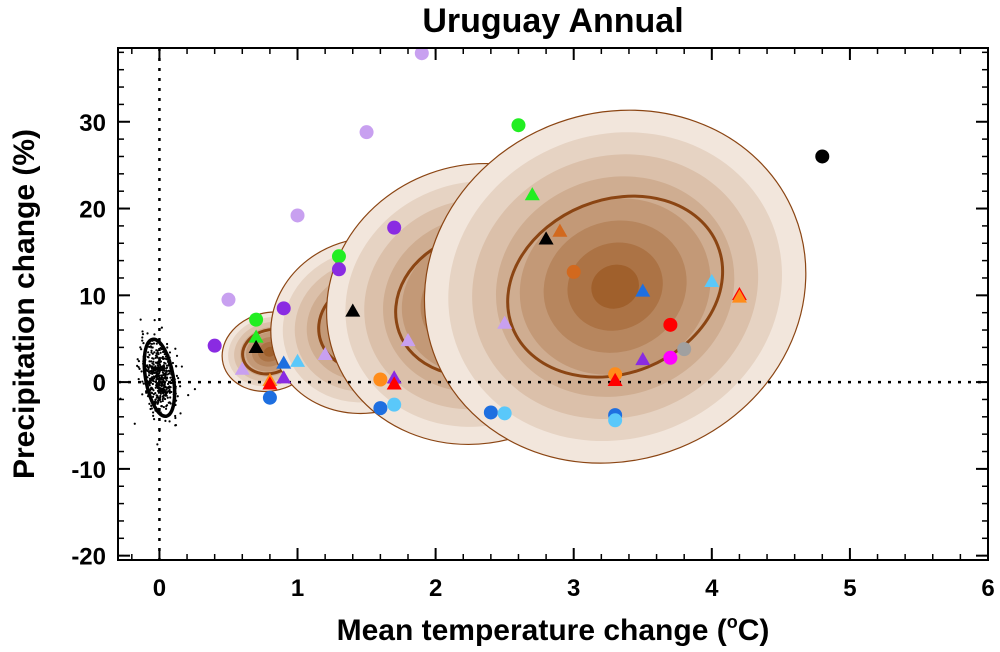 This screenshot has width=1000, height=652. Describe the element at coordinates (552, 21) in the screenshot. I see `chart-title: Uruguay Annual` at that location.